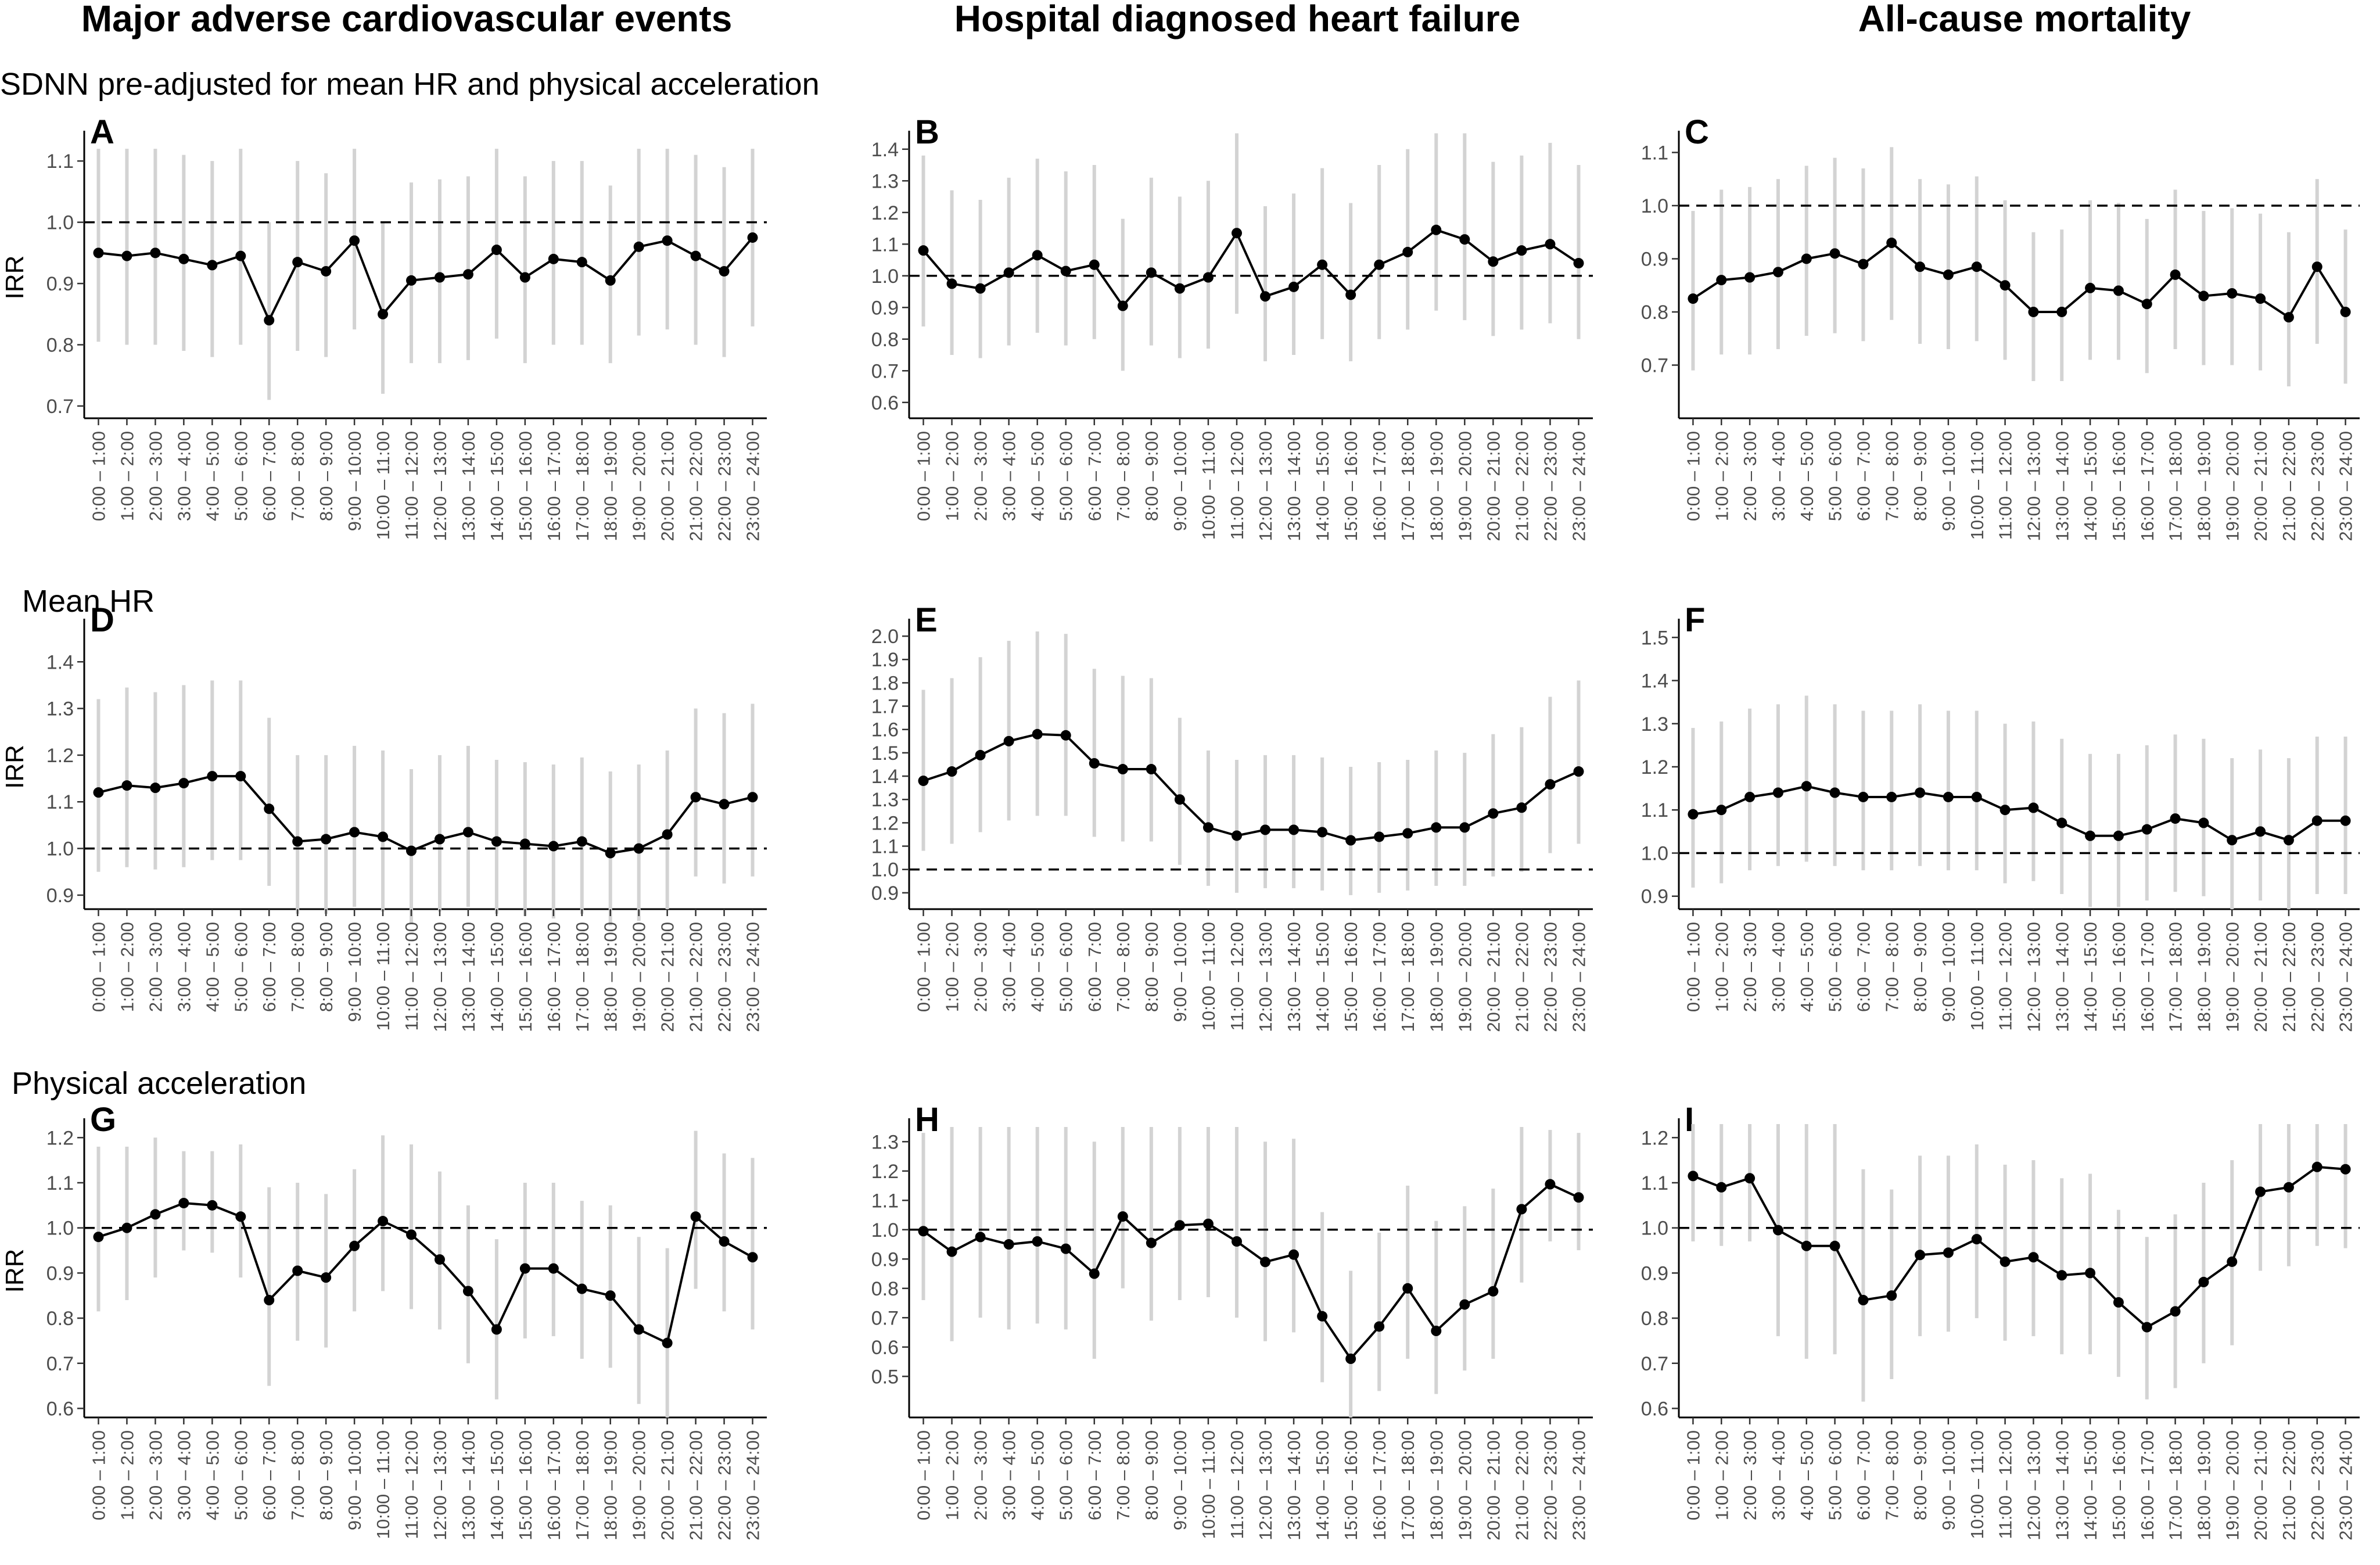 Image resolution: width=2380 pixels, height=1565 pixels. I want to click on panel-letter-h: H, so click(927, 1120).